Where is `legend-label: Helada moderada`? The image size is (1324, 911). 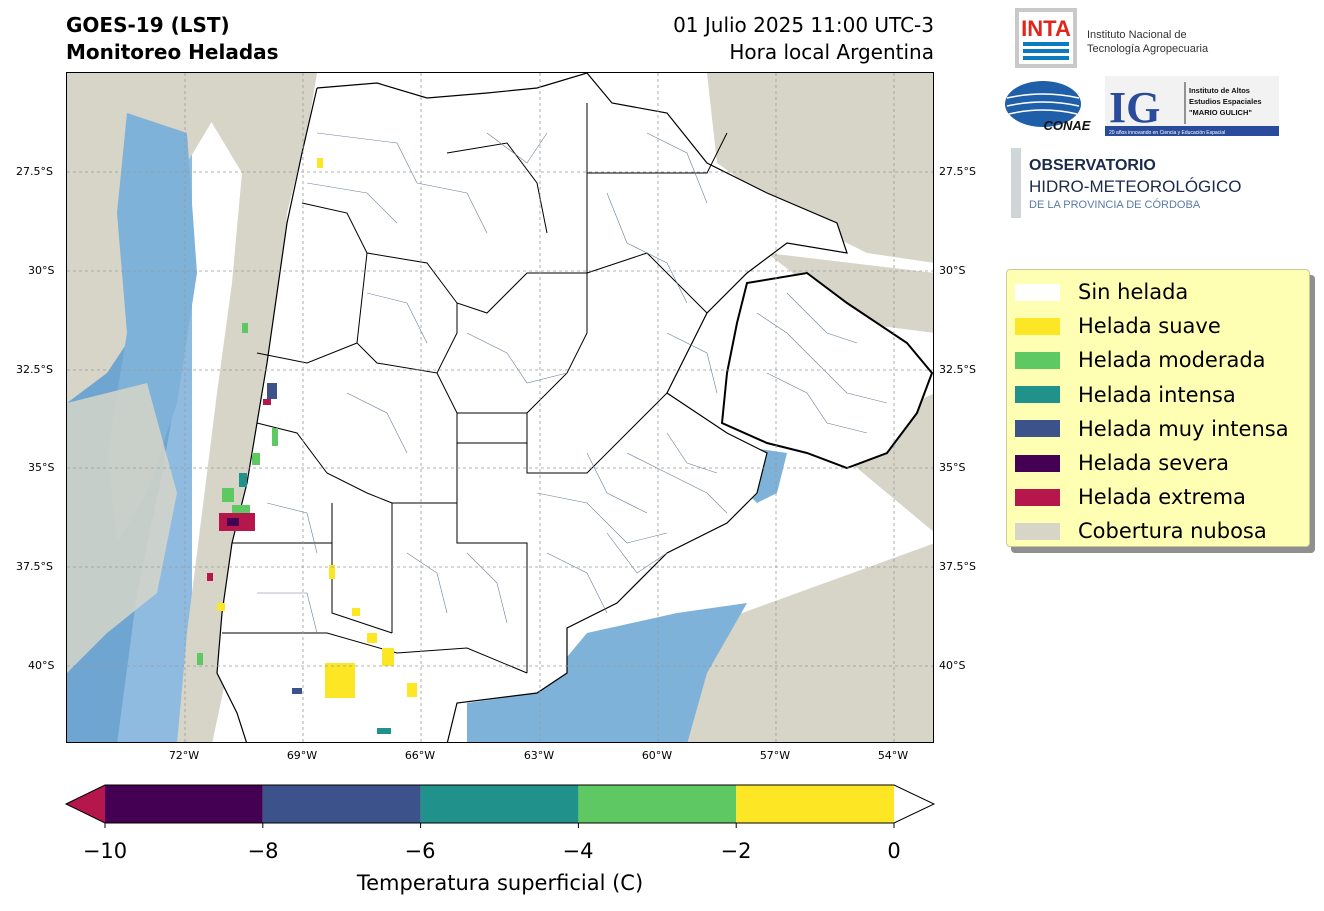 legend-label: Helada moderada is located at coordinates (1172, 360).